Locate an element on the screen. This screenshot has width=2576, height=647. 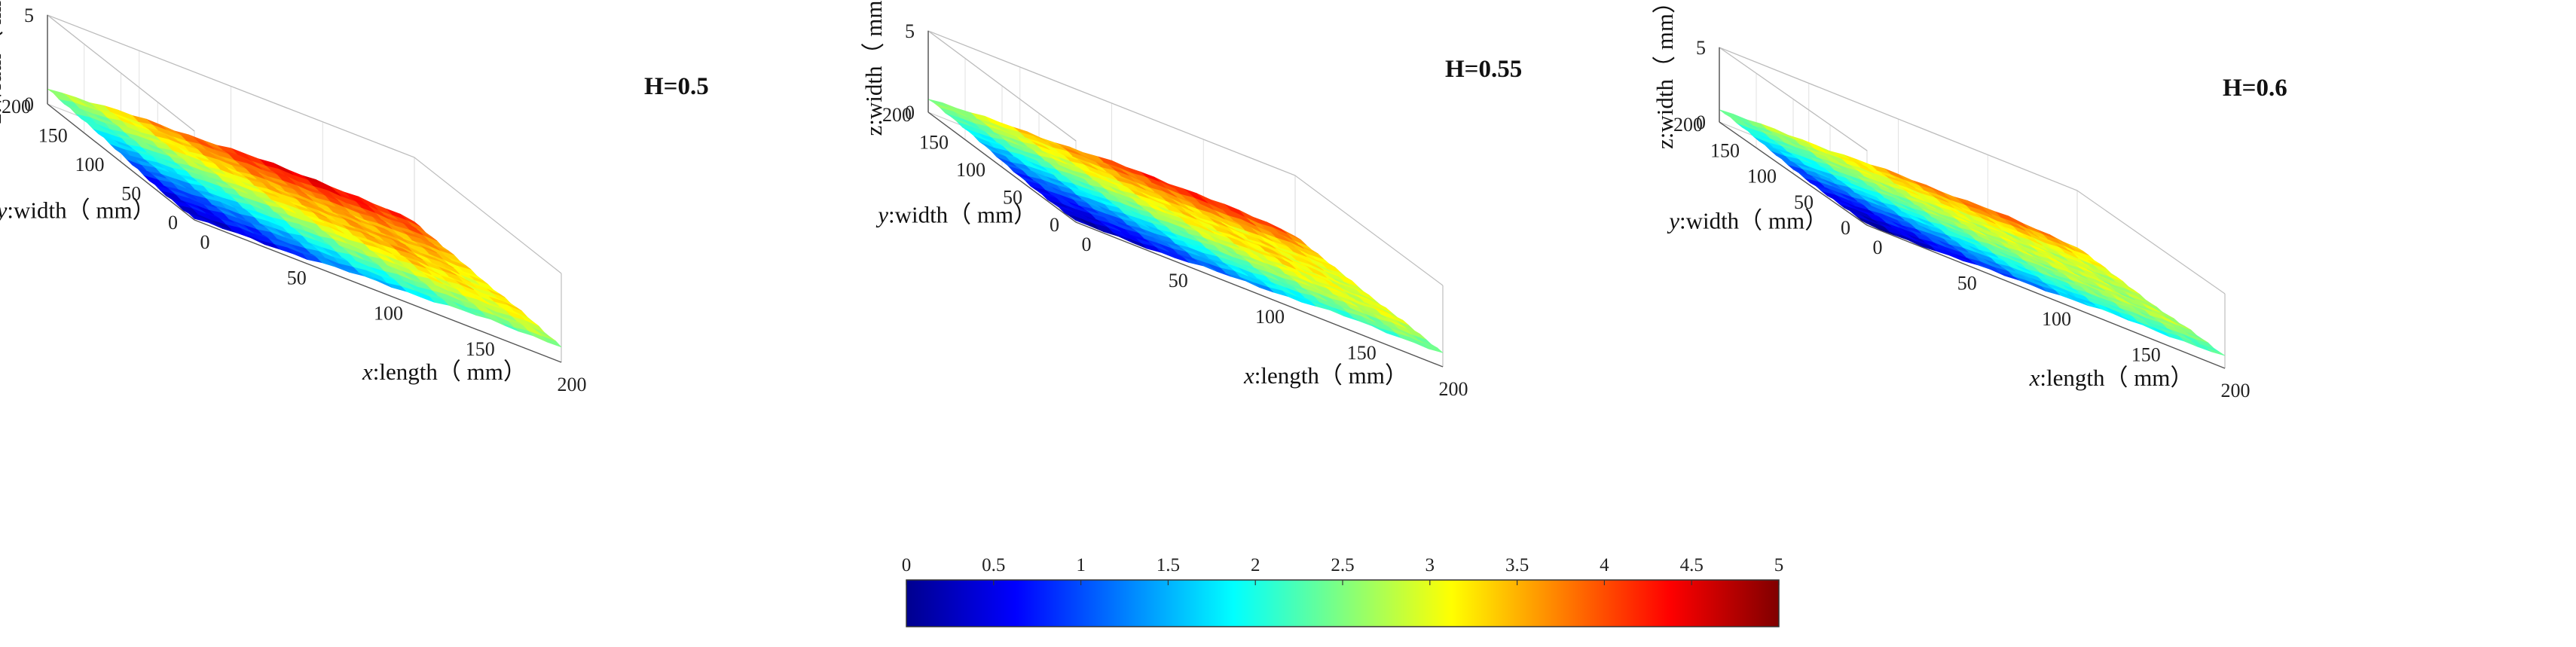
colorbar-tick-label: 4 is located at coordinates (1604, 565).